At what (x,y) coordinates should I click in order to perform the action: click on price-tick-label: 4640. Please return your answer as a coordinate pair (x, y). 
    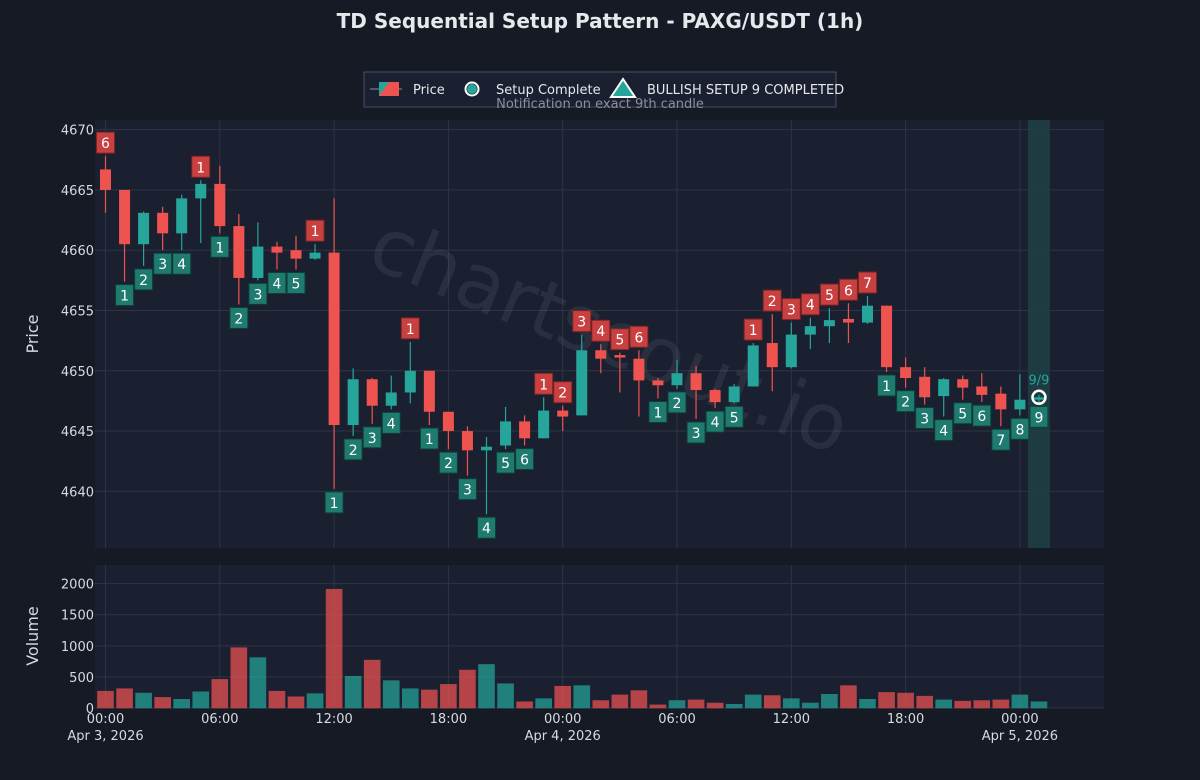
    Looking at the image, I should click on (77, 492).